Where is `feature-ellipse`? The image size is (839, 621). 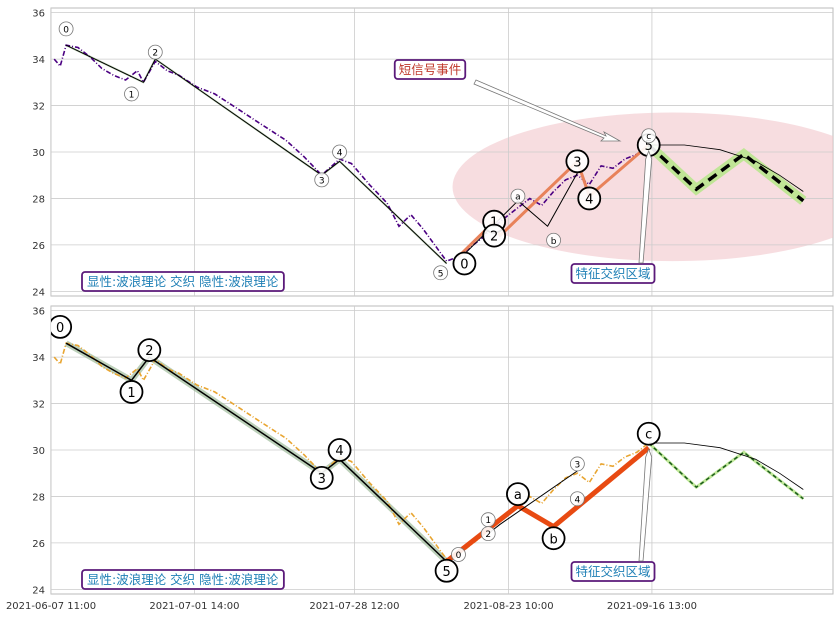
feature-ellipse is located at coordinates (642, 187).